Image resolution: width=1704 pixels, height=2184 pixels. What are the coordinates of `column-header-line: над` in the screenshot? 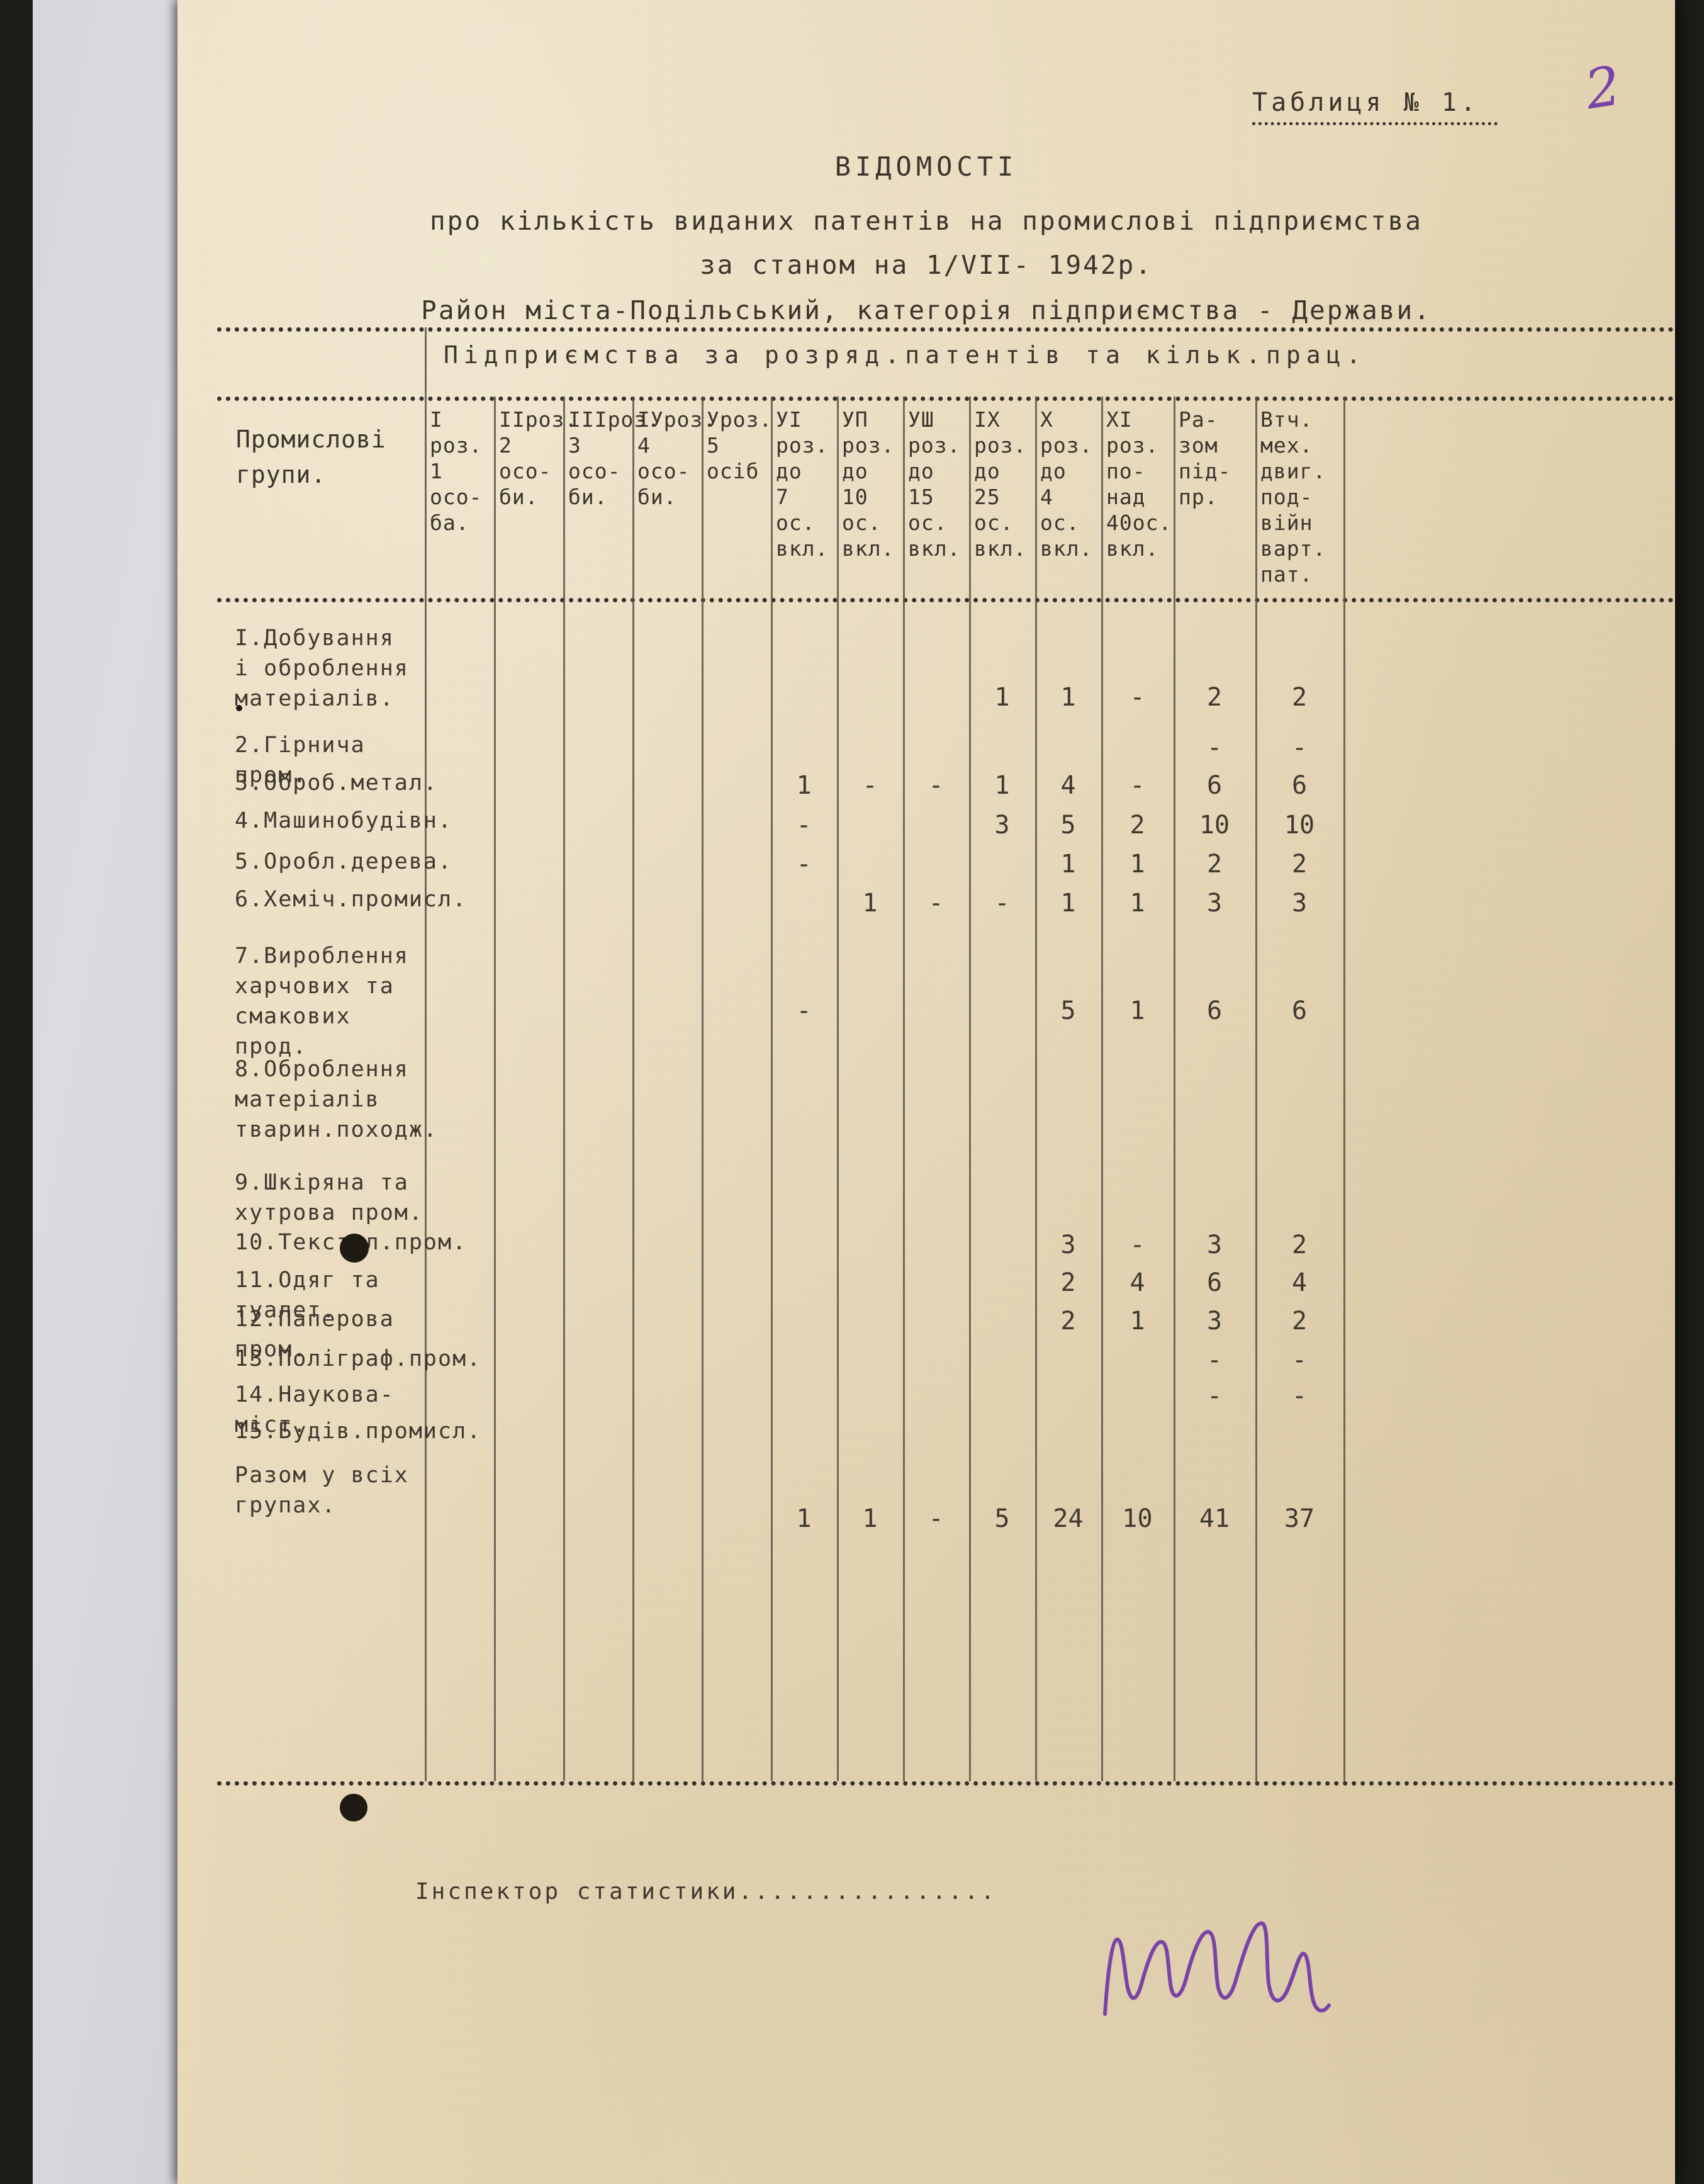 It's located at (1126, 497).